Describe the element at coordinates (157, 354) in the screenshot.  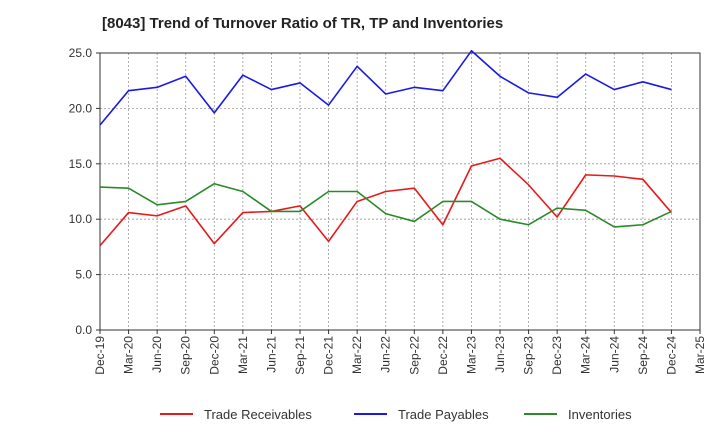
I see `x-tick-label: Jun-20` at that location.